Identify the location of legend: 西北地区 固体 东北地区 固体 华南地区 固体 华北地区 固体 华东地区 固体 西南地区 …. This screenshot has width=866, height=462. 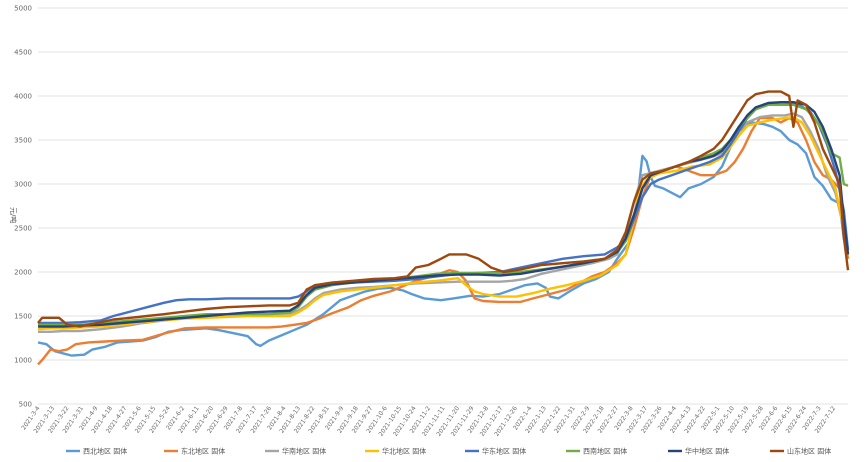
(448, 451).